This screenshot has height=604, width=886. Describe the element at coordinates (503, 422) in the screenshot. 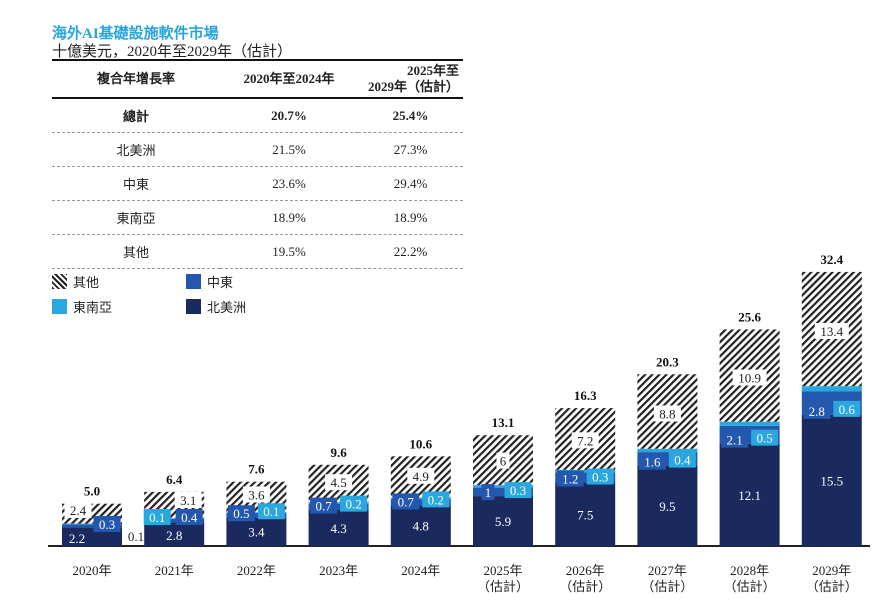

I see `total-label: 13.1` at that location.